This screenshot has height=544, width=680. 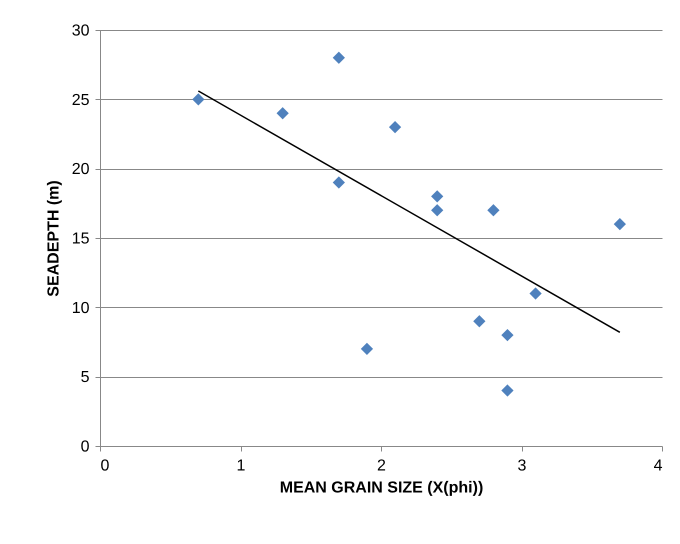 What do you see at coordinates (81, 239) in the screenshot?
I see `y-tick-label: 15` at bounding box center [81, 239].